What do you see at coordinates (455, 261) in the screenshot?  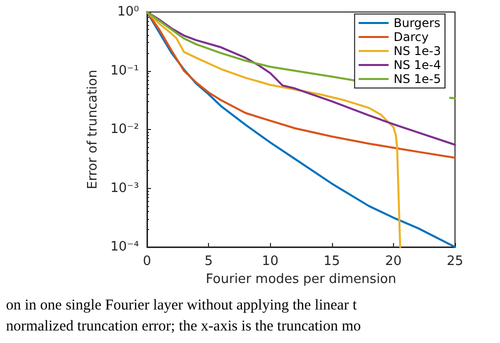 I see `x-tick-label: 25` at bounding box center [455, 261].